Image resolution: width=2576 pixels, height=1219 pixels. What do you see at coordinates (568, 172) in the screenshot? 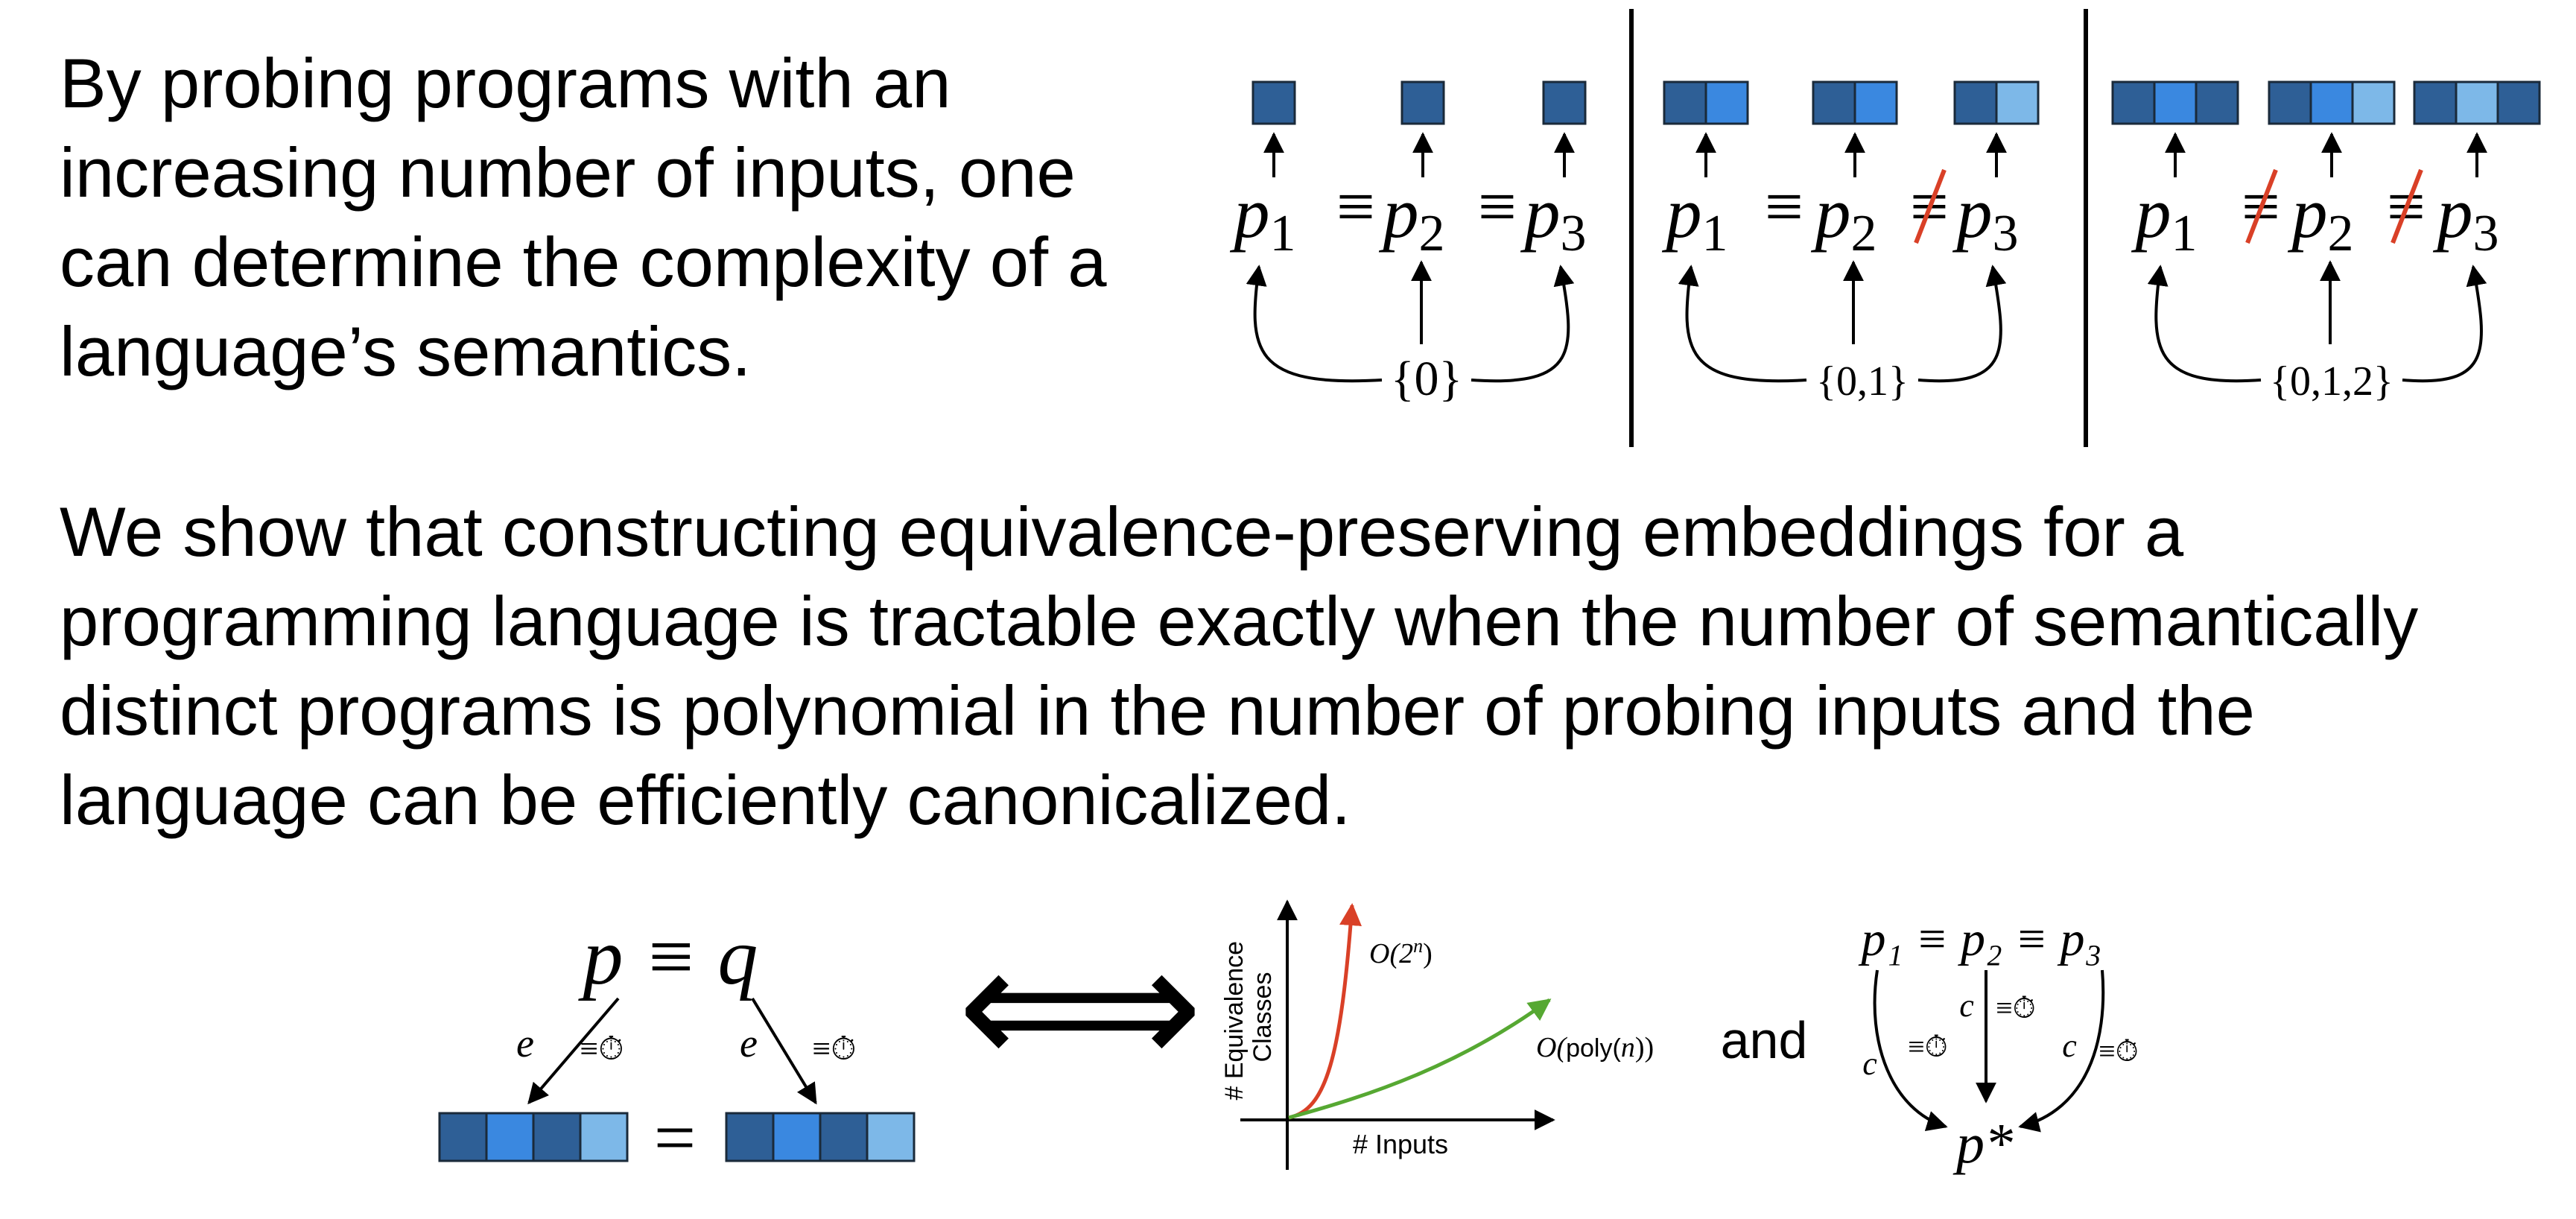
I see `intro-line: increasing number of inputs, one` at bounding box center [568, 172].